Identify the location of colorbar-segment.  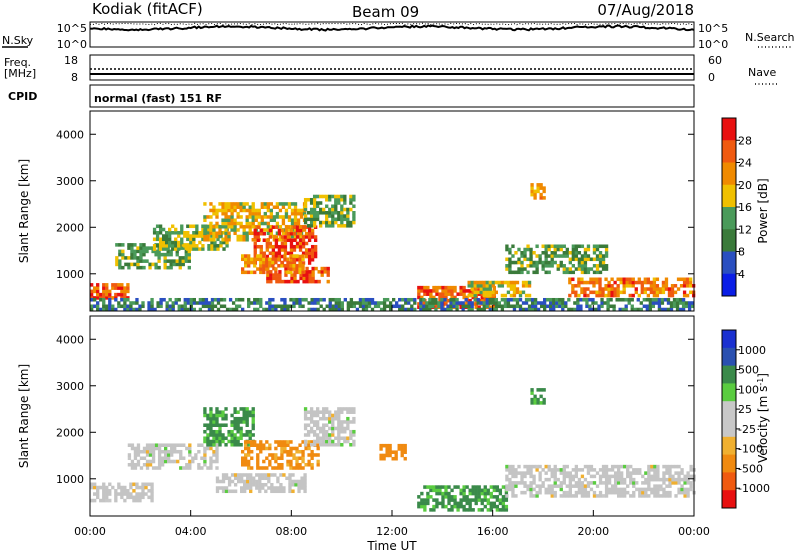
(729, 218).